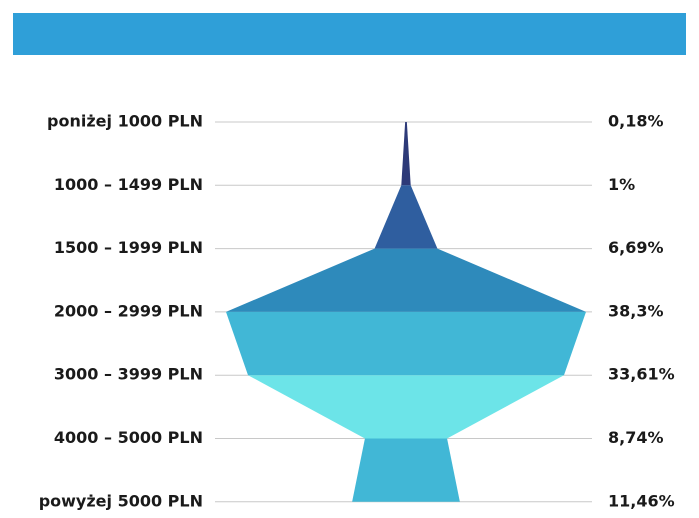 Image resolution: width=699 pixels, height=518 pixels. Describe the element at coordinates (636, 310) in the screenshot. I see `value-label: 38,3%` at that location.